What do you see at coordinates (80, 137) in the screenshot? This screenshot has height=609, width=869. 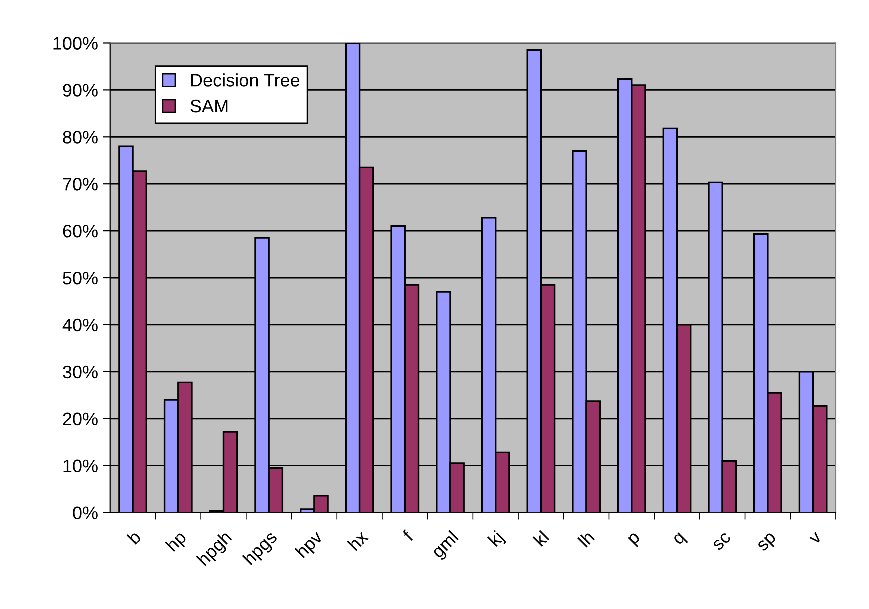 I see `y-tick-label: 80%` at bounding box center [80, 137].